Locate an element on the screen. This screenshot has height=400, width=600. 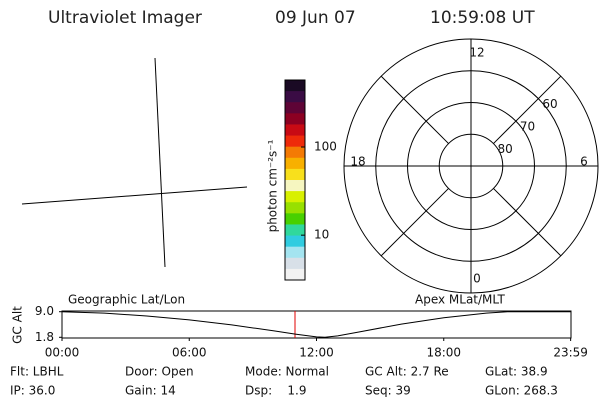
mlt-label: 6 is located at coordinates (584, 162).